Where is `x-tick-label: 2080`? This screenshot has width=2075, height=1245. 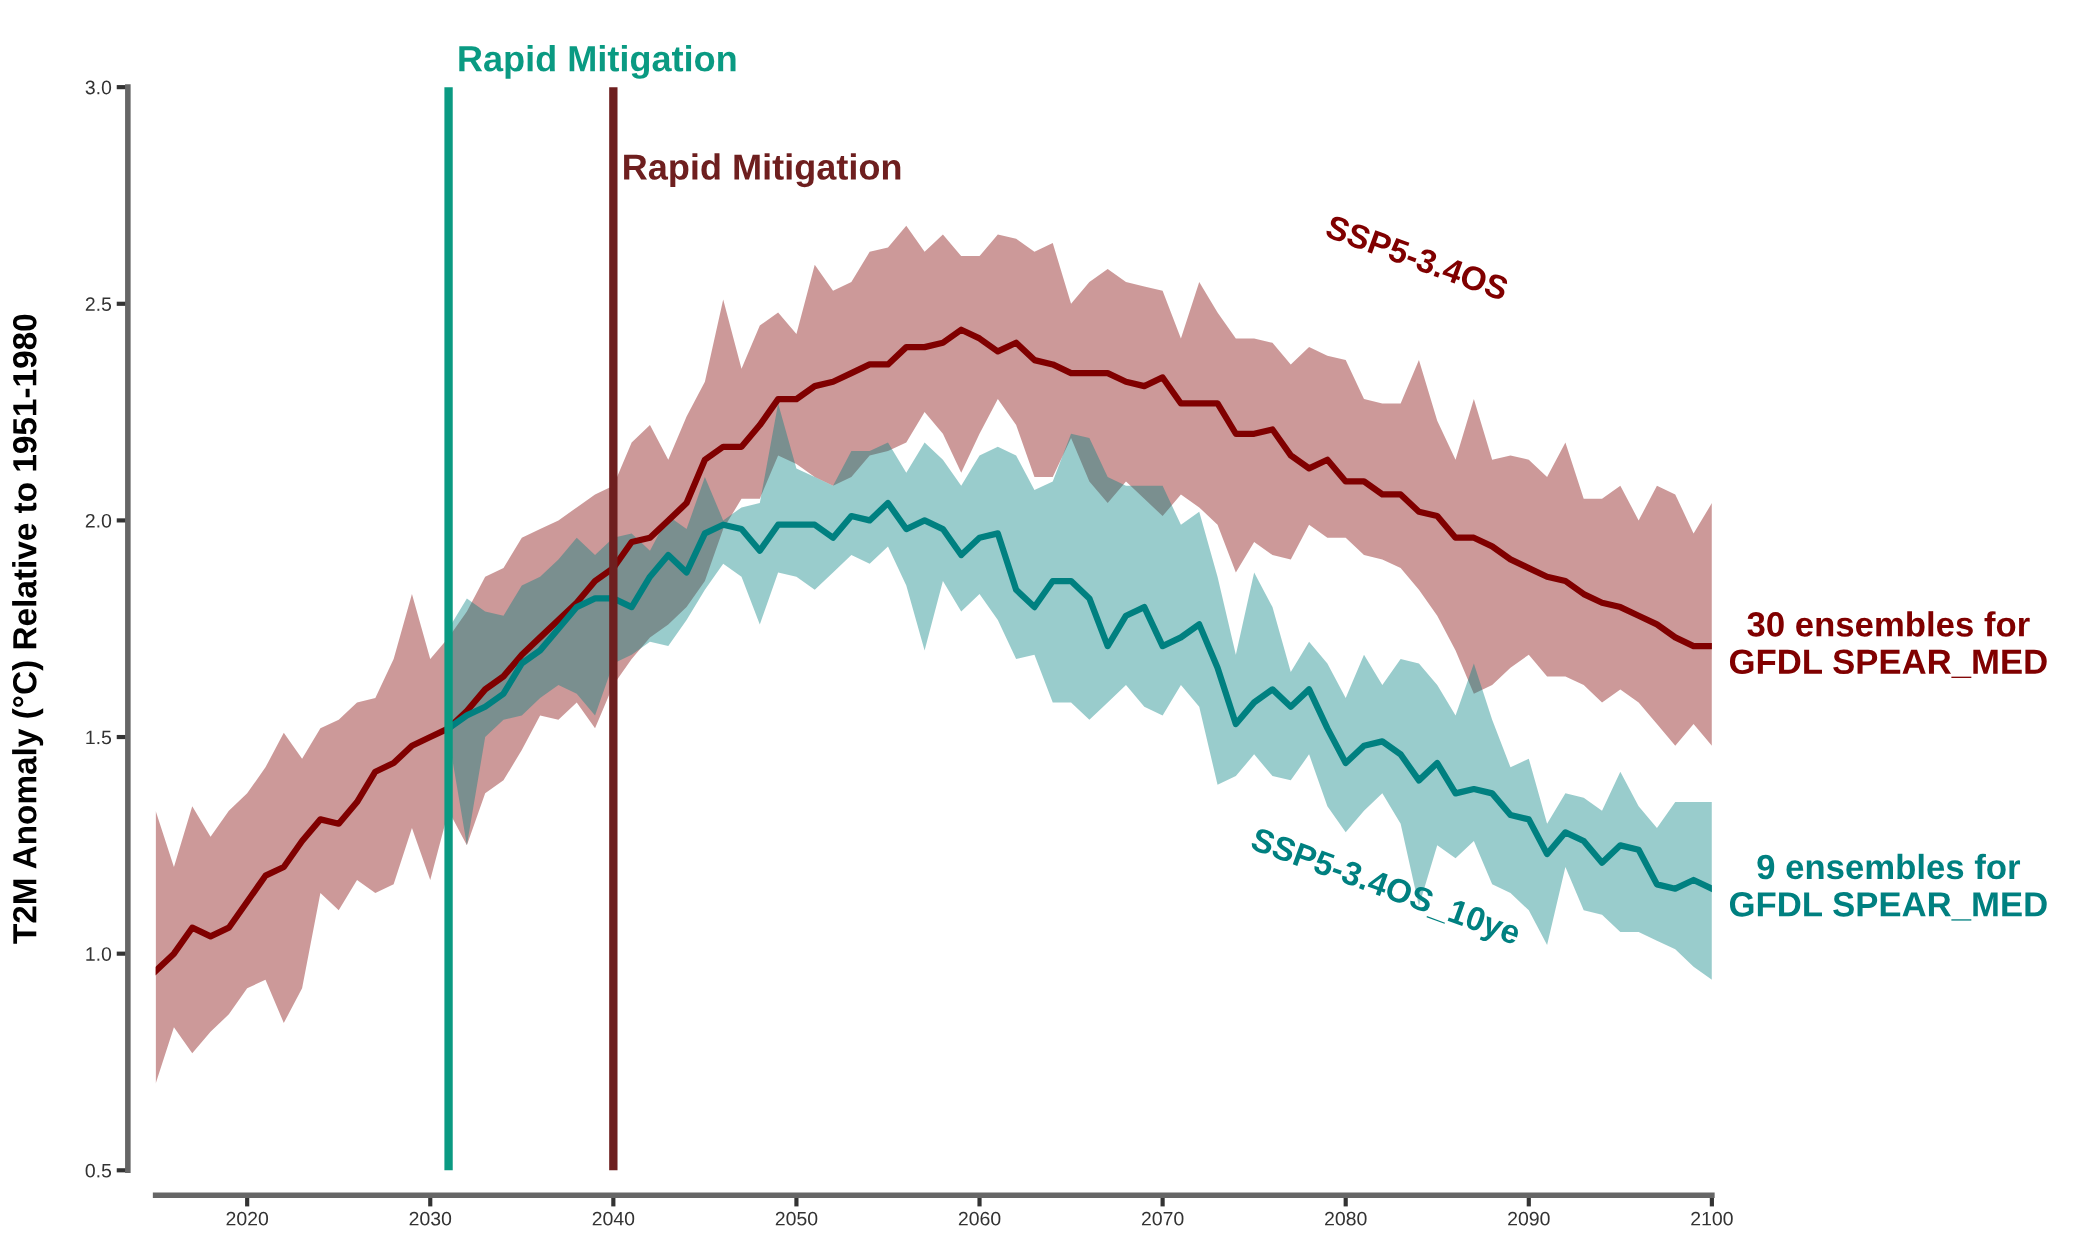
x-tick-label: 2080 is located at coordinates (1346, 1218).